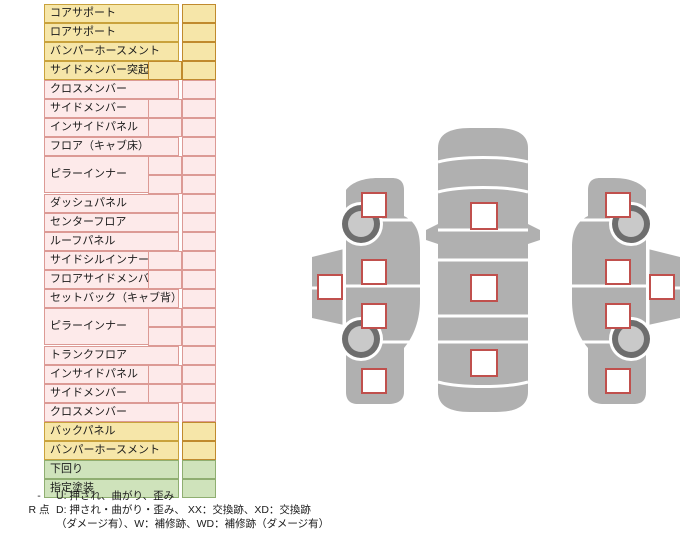  What do you see at coordinates (232, 496) in the screenshot?
I see `legend-row: - U: 押され、曲がり、歪み` at bounding box center [232, 496].